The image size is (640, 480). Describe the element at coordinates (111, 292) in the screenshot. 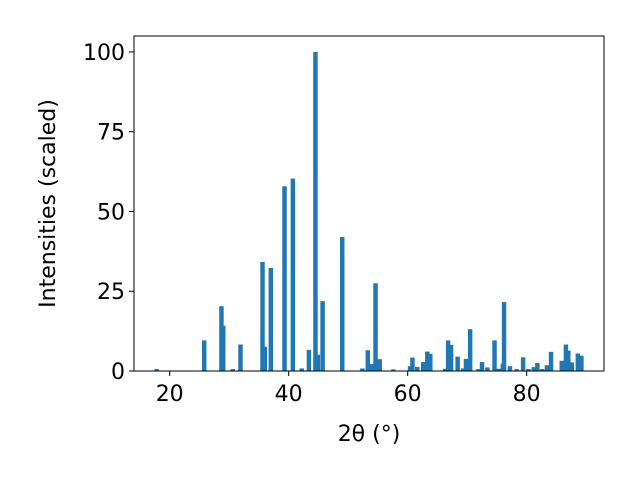

I see `y-tick-label: 25` at that location.